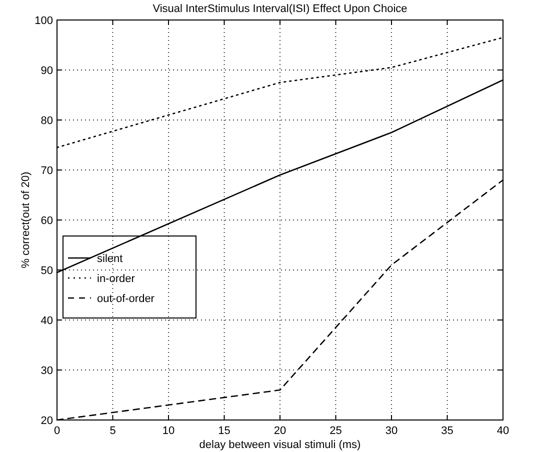 This screenshot has height=452, width=534. Describe the element at coordinates (126, 299) in the screenshot. I see `legend-label: out-of-order` at that location.